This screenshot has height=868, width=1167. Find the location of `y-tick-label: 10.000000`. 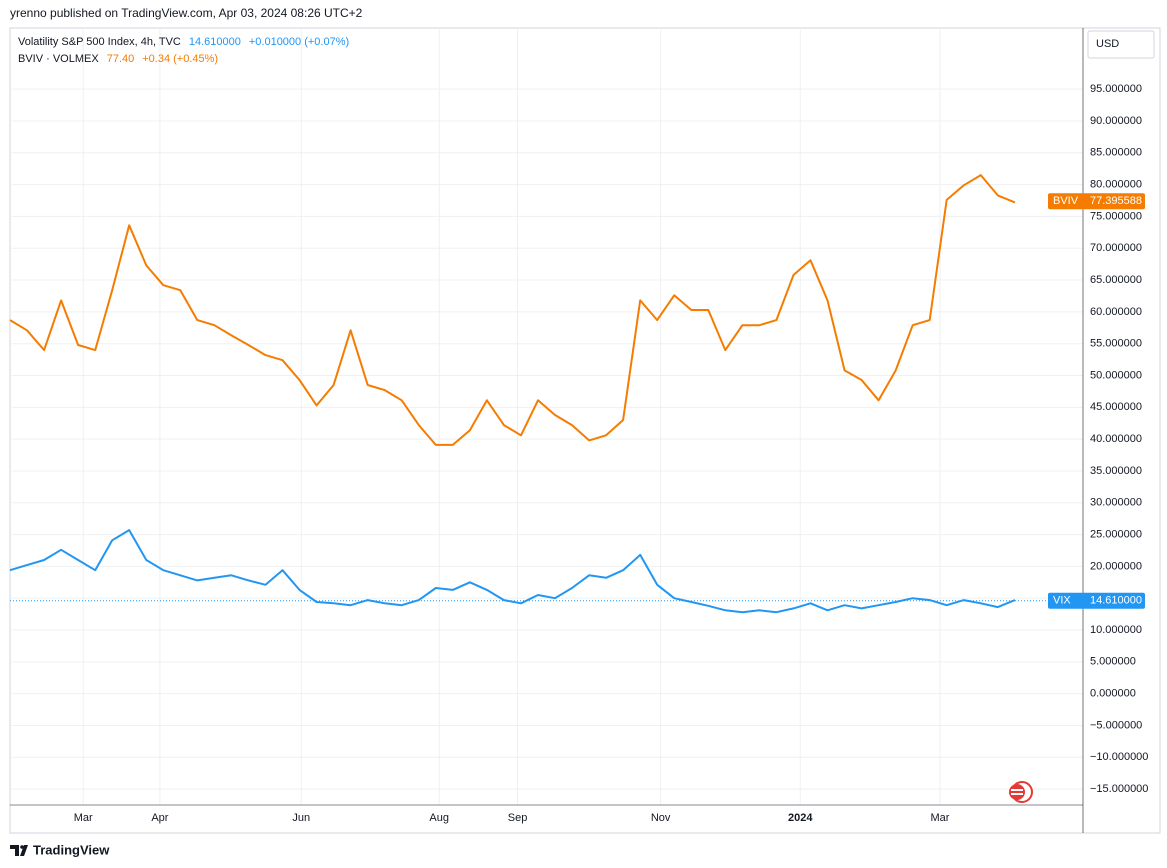

y-tick-label: 10.000000 is located at coordinates (1116, 630).